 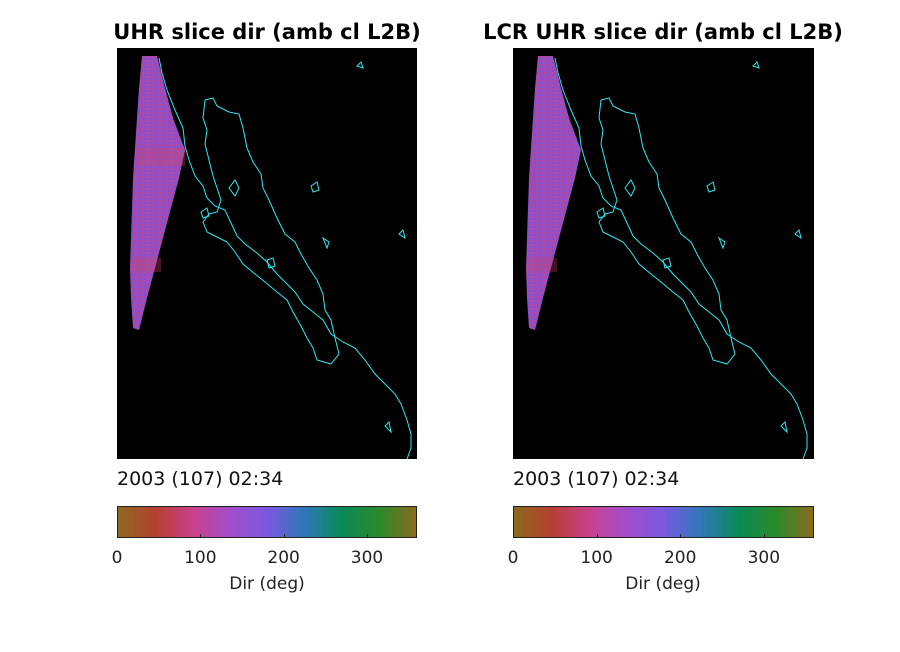 What do you see at coordinates (663, 522) in the screenshot?
I see `right-colorbar` at bounding box center [663, 522].